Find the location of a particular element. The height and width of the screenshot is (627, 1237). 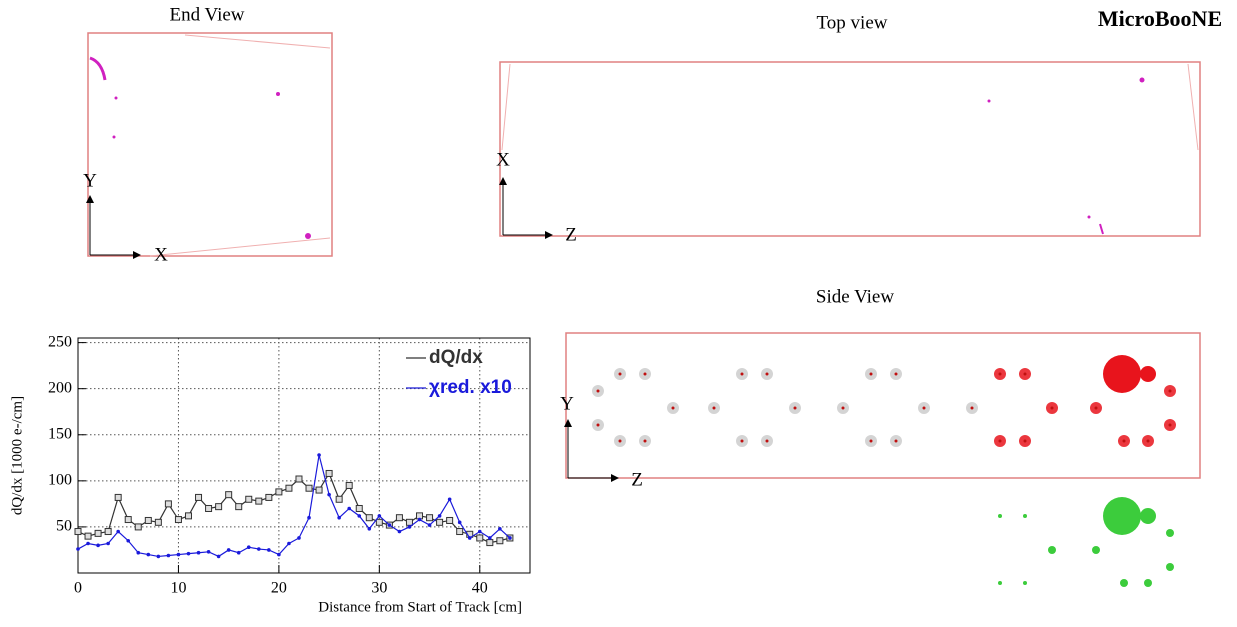

x-tick-label: 20 is located at coordinates (279, 588).